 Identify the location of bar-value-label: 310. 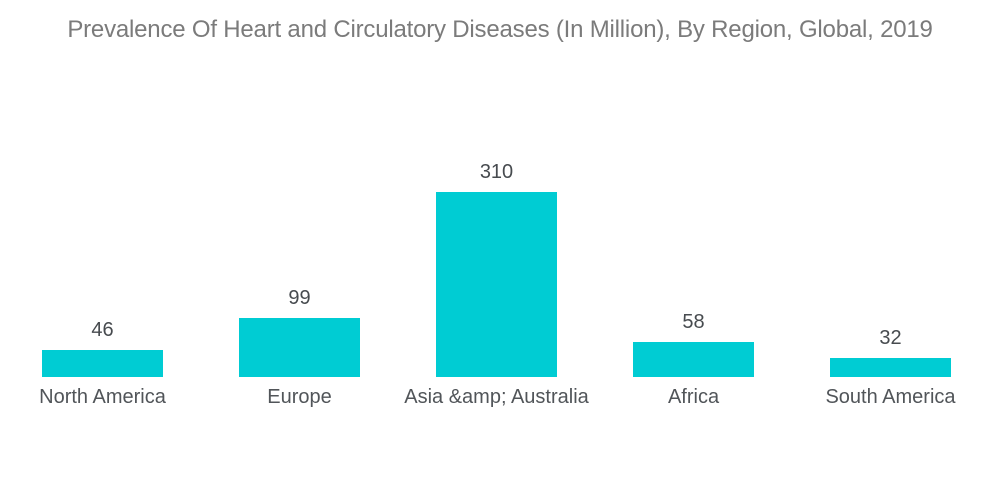
(496, 172).